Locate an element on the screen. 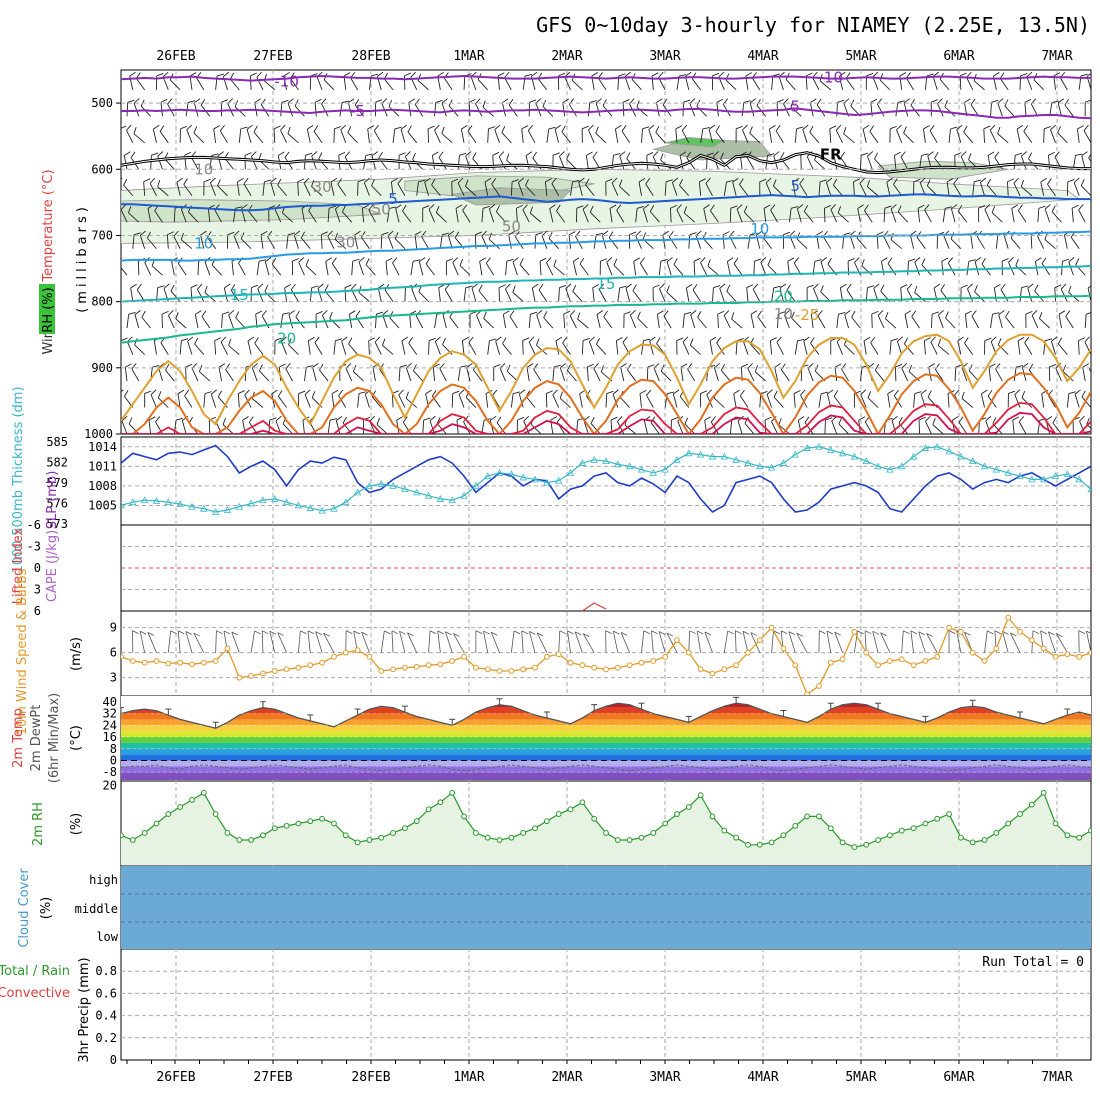 This screenshot has height=1100, width=1100. precip-label: 3hr Precip (mm) is located at coordinates (84, 1009).